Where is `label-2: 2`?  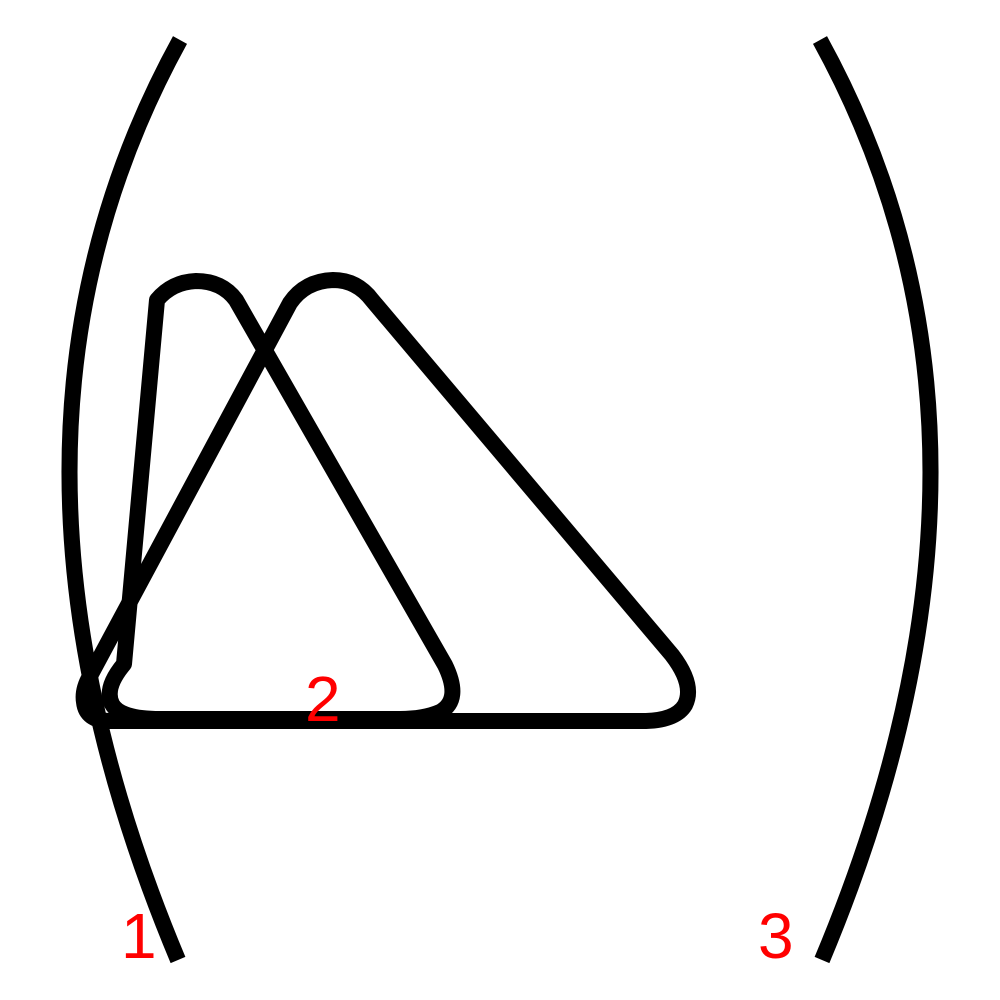 label-2: 2 is located at coordinates (323, 699).